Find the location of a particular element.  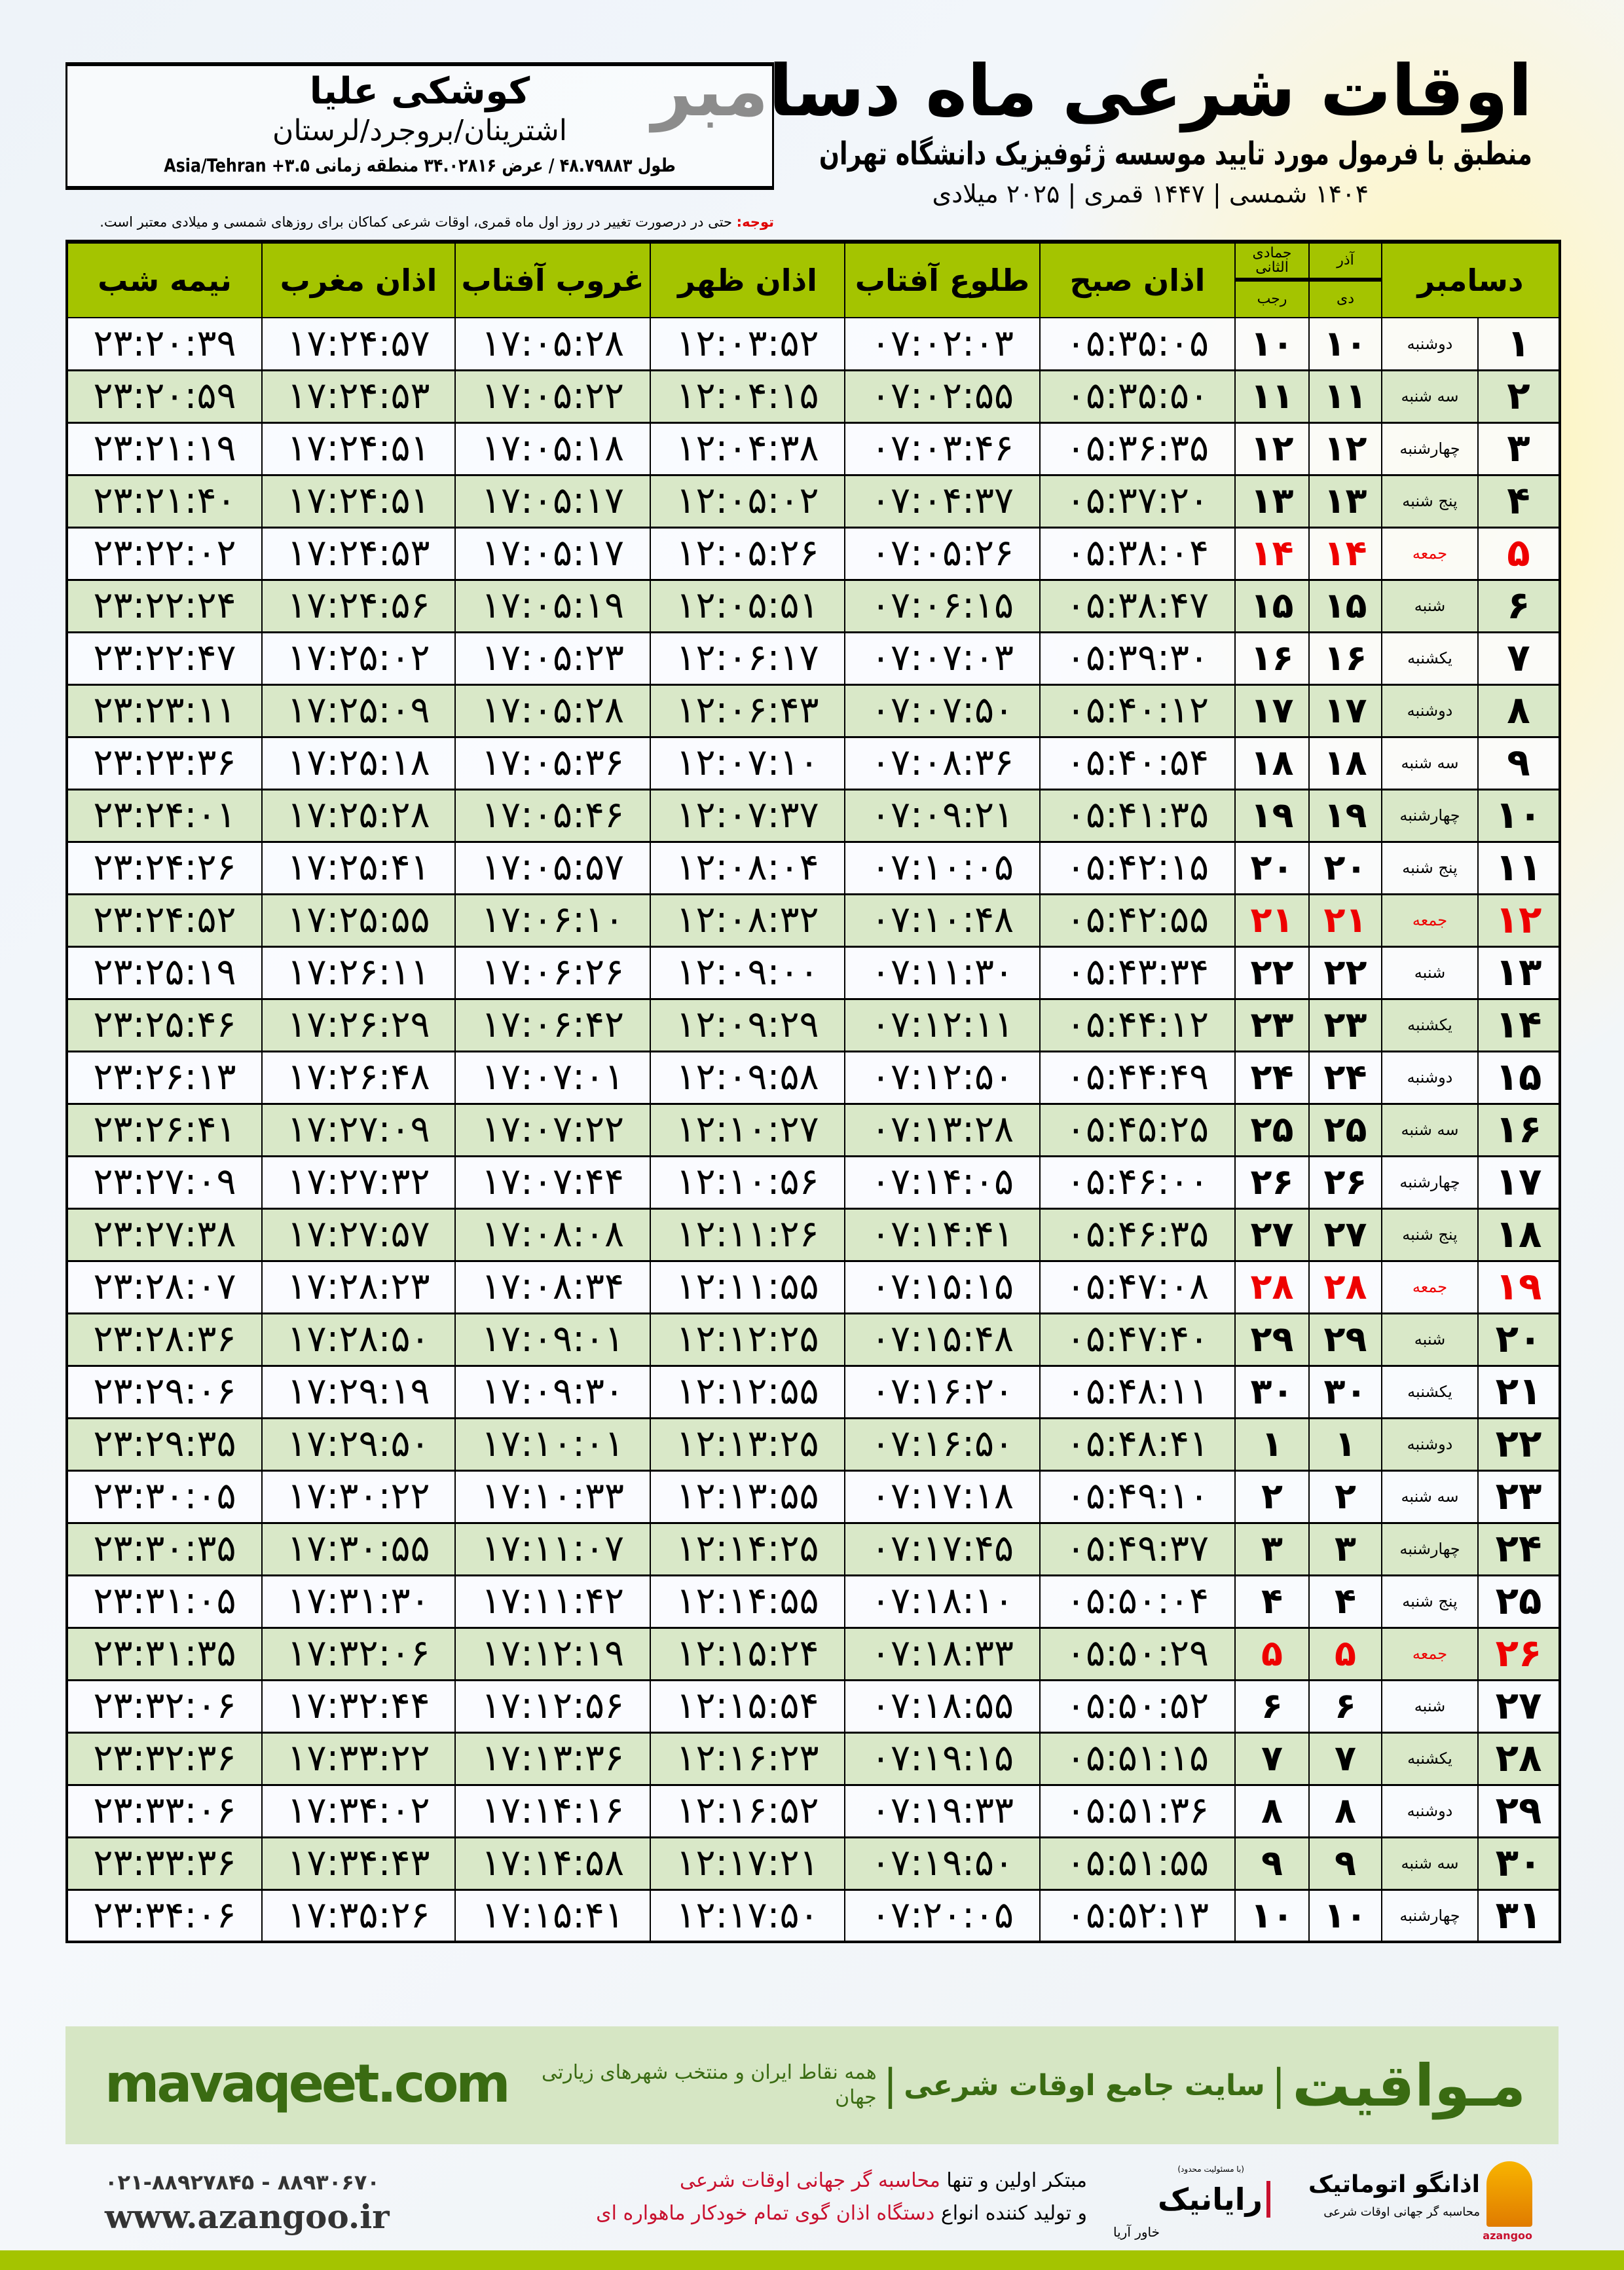

cell-maghrib: ۱۷:۳۴:۰۲ is located at coordinates (358, 1811).